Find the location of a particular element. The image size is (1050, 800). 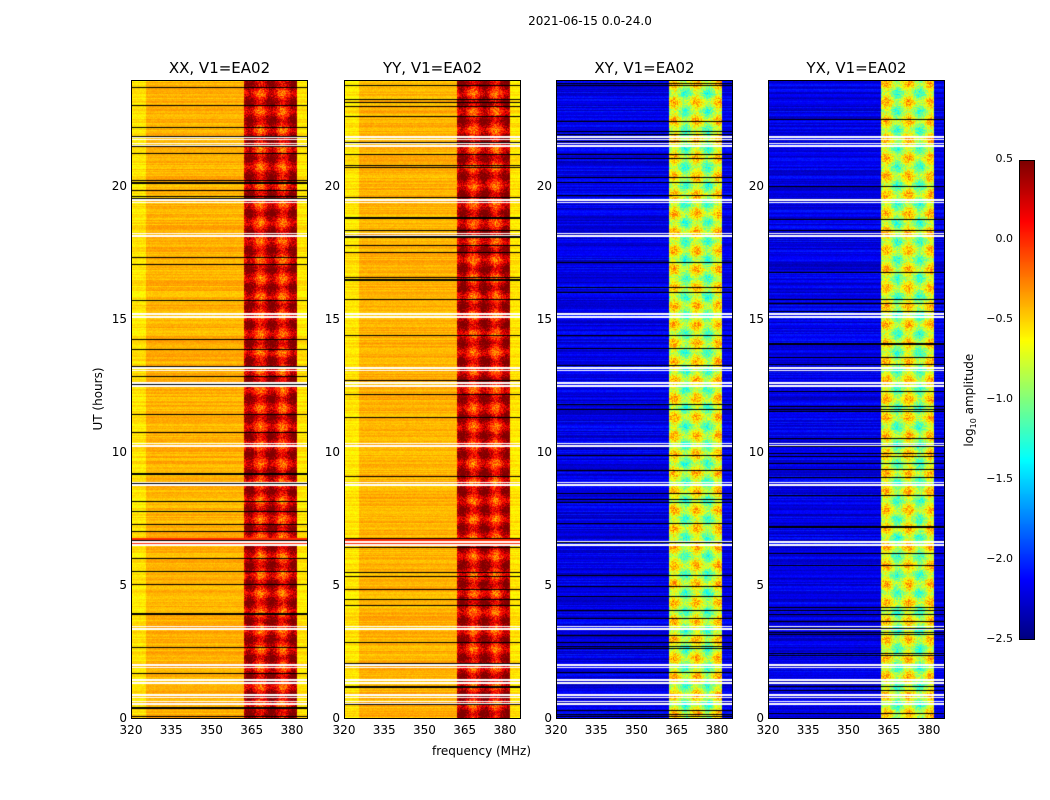

colorbar-tick-label: −0.5 is located at coordinates (999, 318).